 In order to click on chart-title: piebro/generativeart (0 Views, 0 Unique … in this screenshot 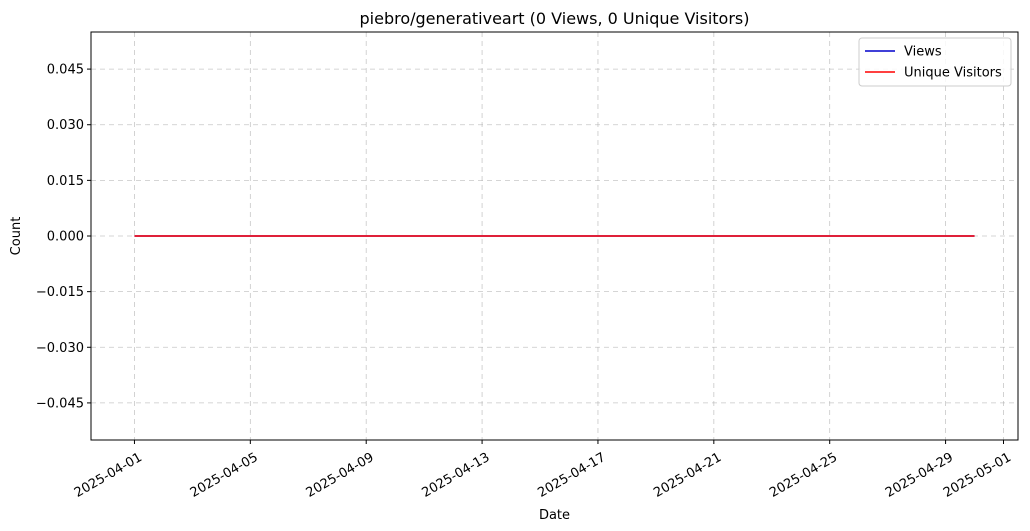, I will do `click(555, 18)`.